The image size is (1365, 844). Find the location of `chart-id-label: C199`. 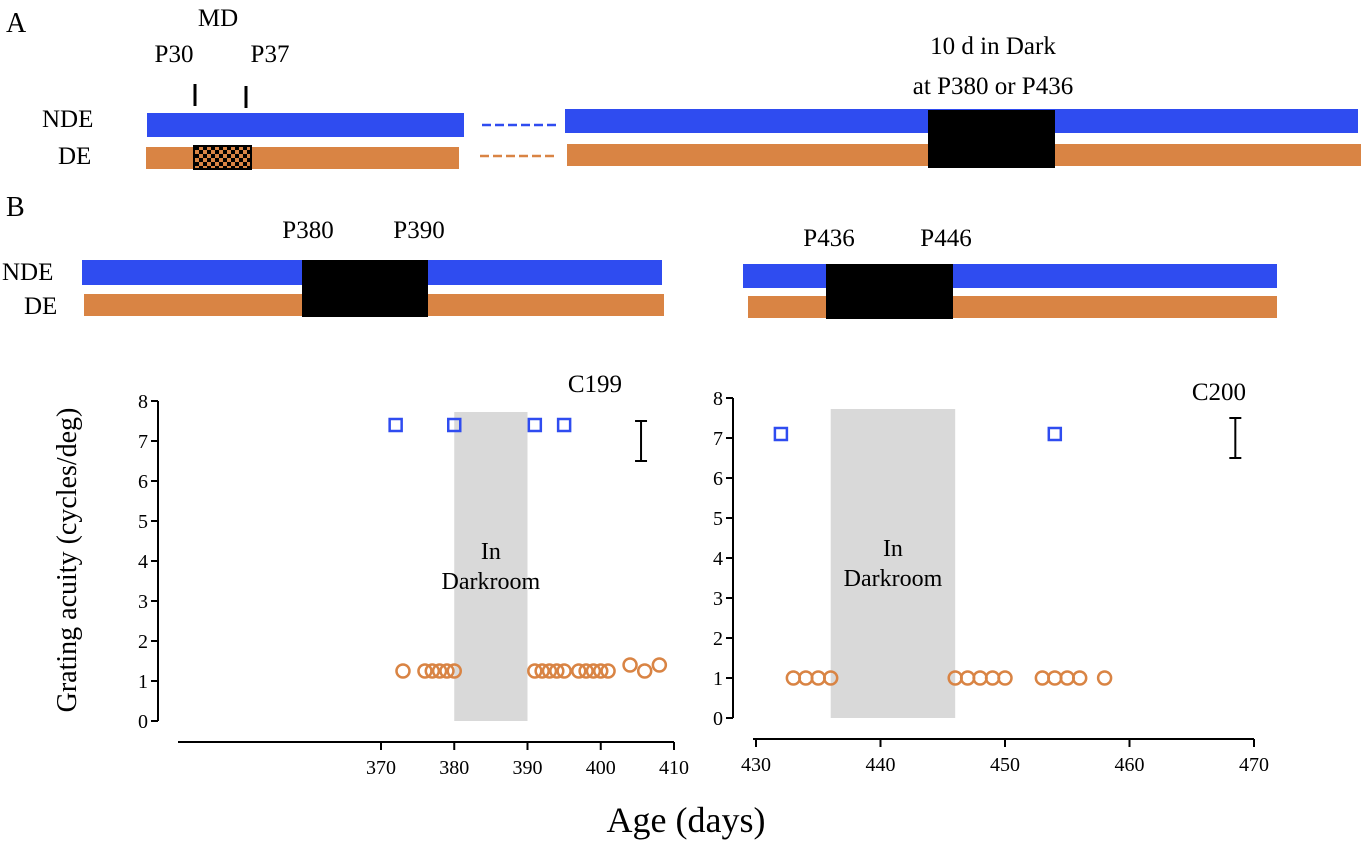

chart-id-label: C199 is located at coordinates (595, 384).